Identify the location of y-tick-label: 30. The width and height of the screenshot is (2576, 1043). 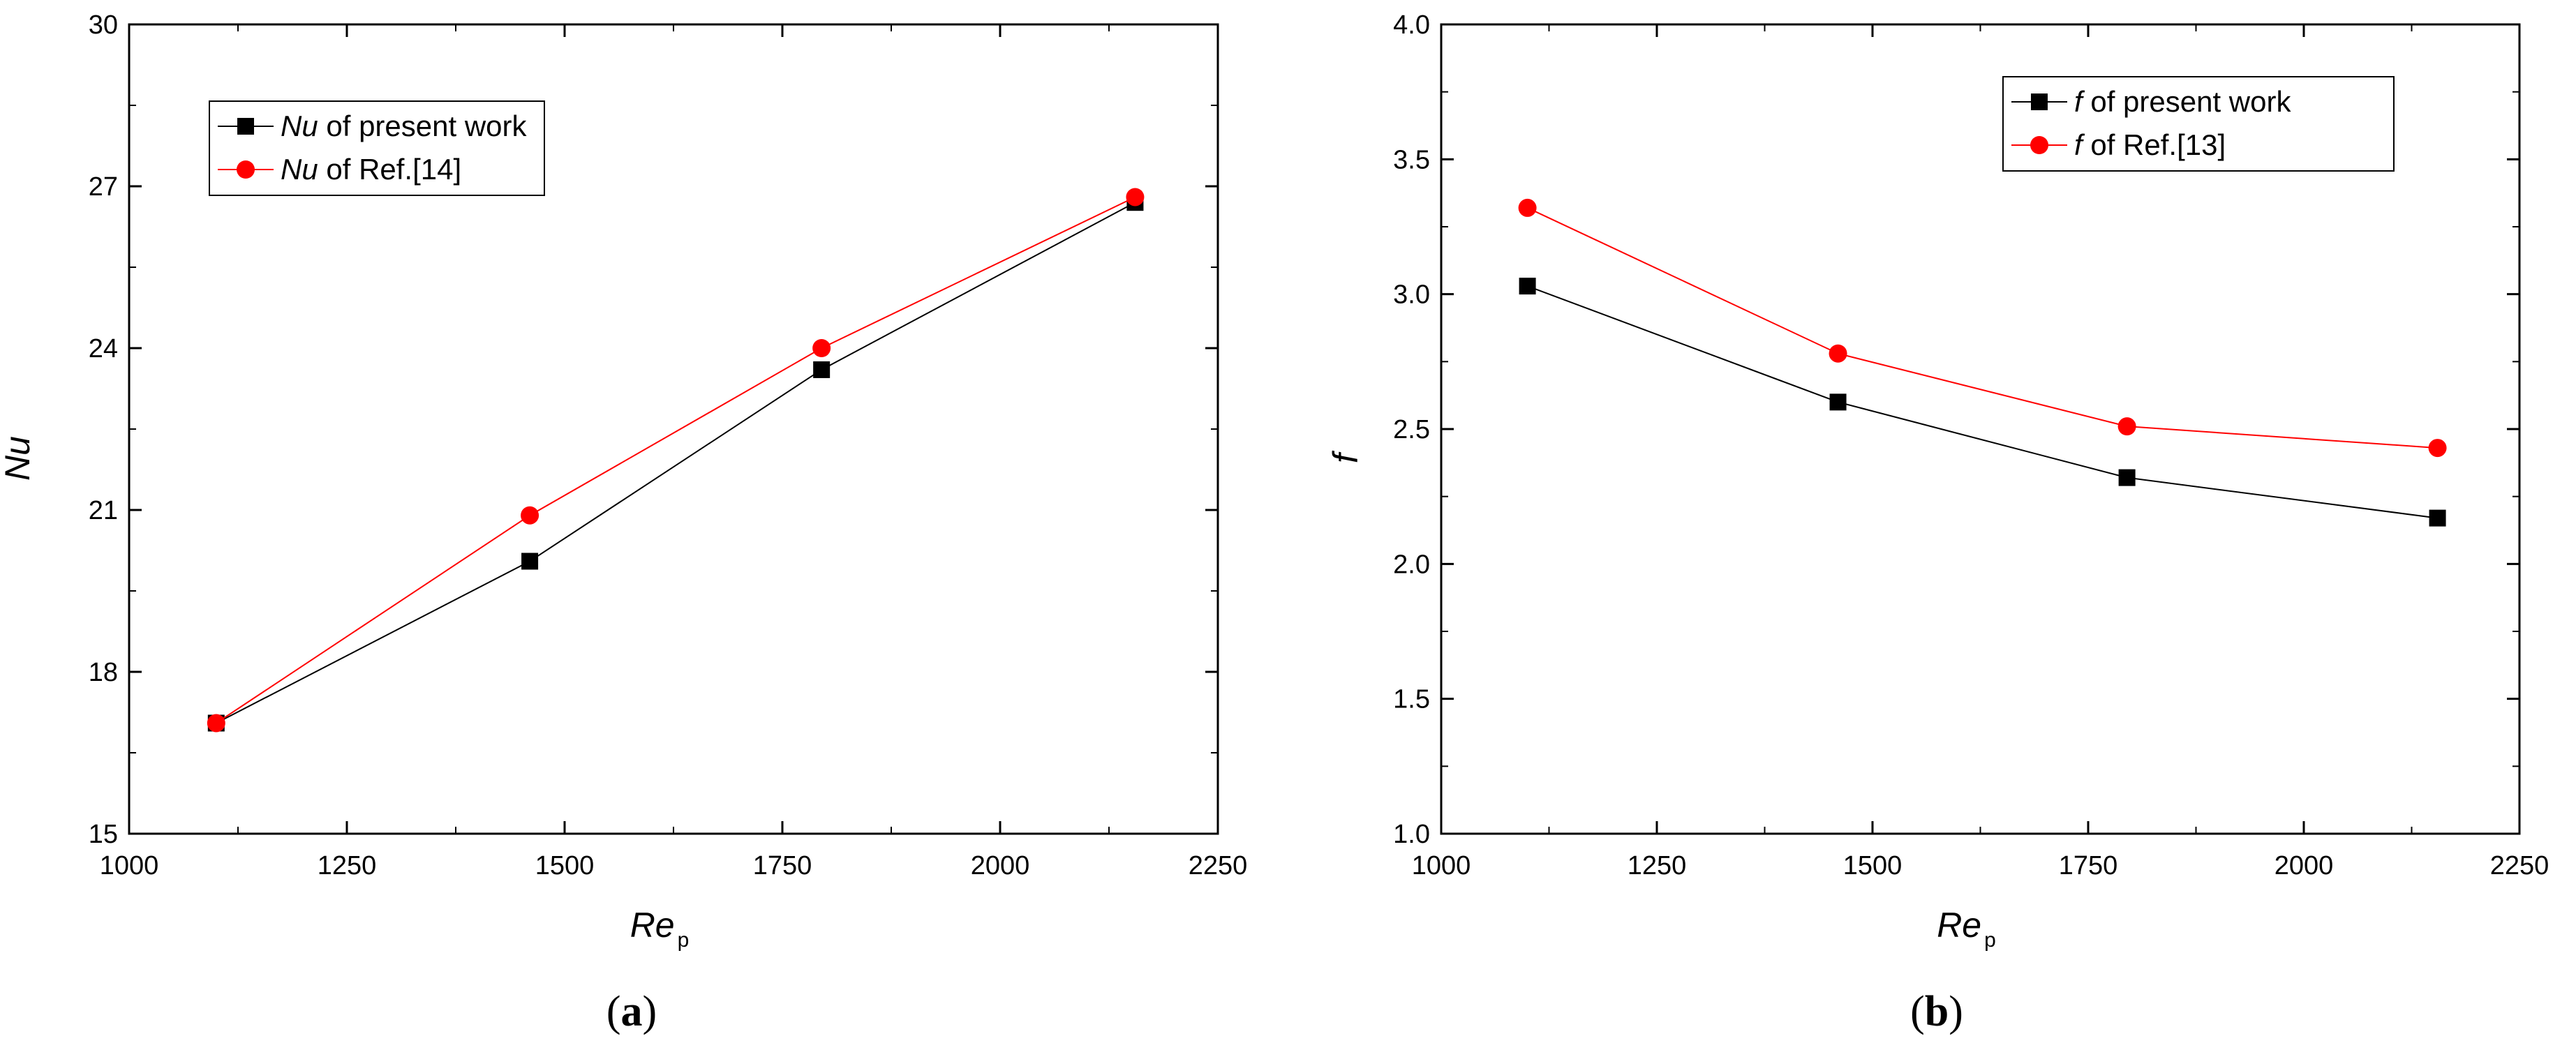
(103, 25).